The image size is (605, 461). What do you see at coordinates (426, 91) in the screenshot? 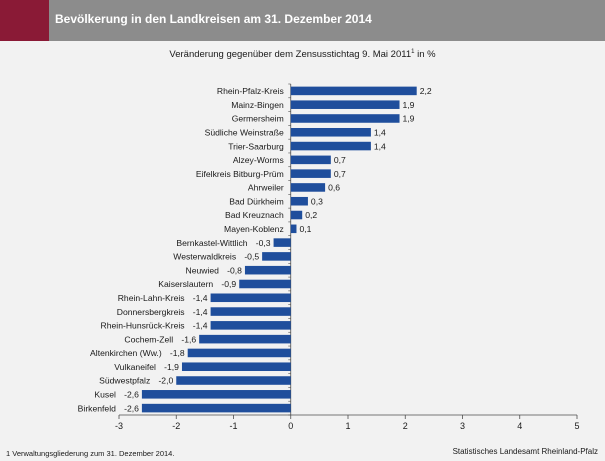
I see `data-label: 2,2` at bounding box center [426, 91].